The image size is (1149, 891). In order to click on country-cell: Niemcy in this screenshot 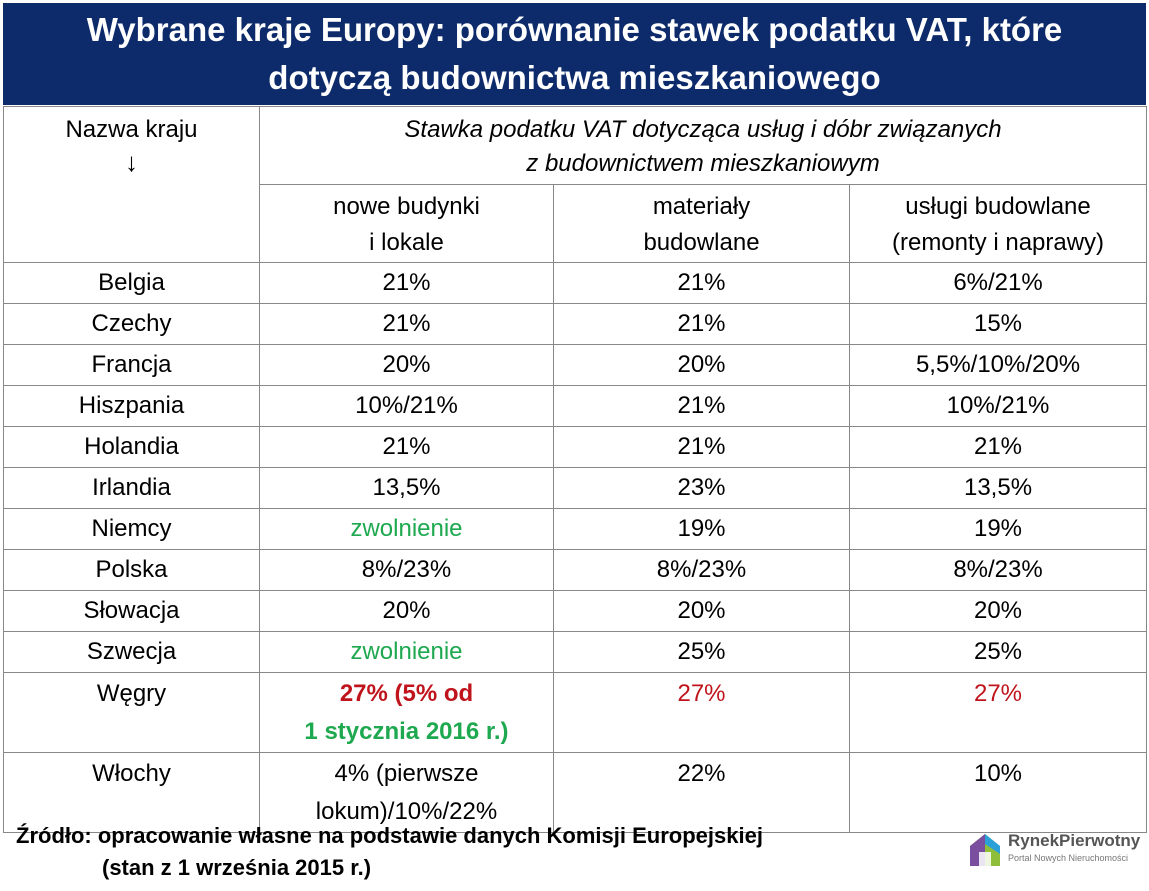, I will do `click(131, 529)`.